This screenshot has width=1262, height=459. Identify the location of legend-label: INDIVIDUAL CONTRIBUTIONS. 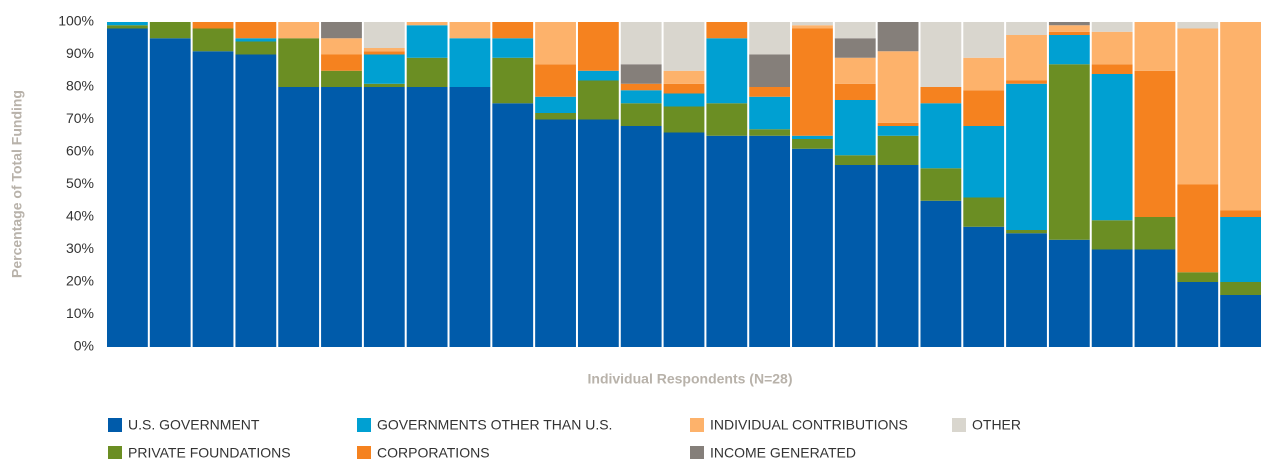
(809, 425).